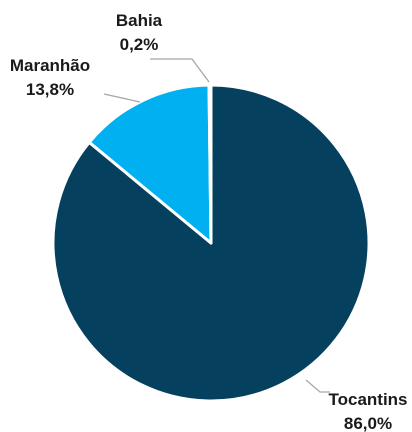  What do you see at coordinates (122, 98) in the screenshot?
I see `leader-line-maranhao` at bounding box center [122, 98].